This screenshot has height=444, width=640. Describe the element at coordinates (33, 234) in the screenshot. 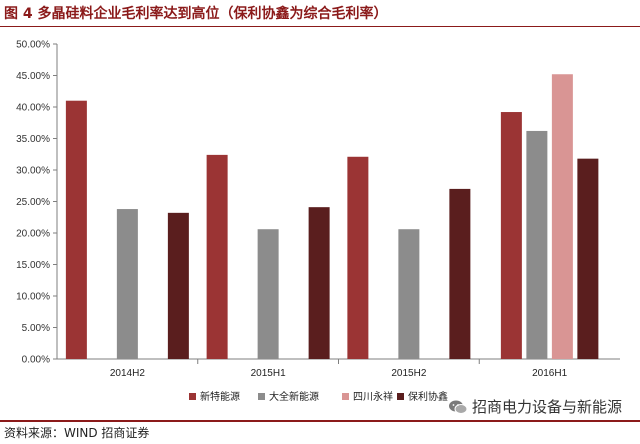

I see `y-tick-label: 20.00%` at that location.